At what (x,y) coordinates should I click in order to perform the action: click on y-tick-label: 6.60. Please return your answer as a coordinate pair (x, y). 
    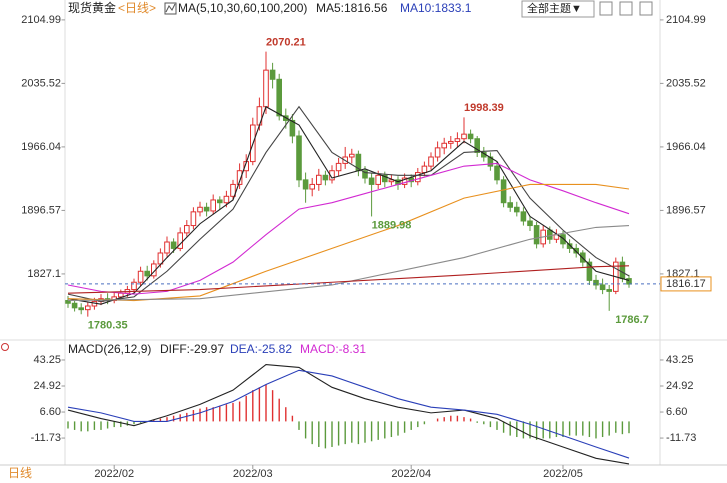
    Looking at the image, I should click on (50, 412).